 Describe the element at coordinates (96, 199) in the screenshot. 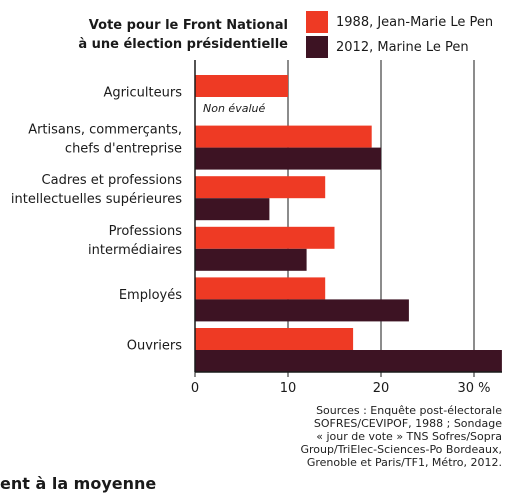

I see `category-label: intellectuelles supérieures` at that location.